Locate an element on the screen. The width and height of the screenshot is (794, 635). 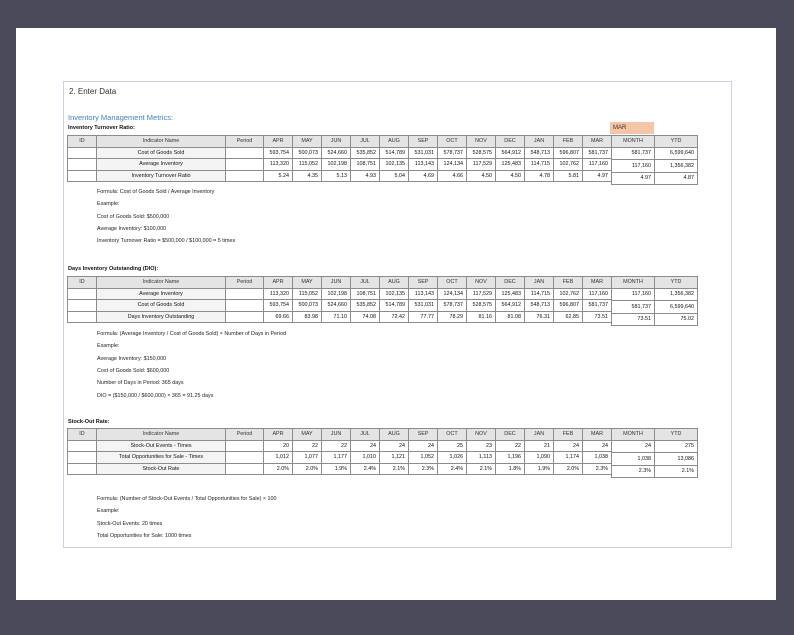
value-cell: 78.29 is located at coordinates (452, 316).